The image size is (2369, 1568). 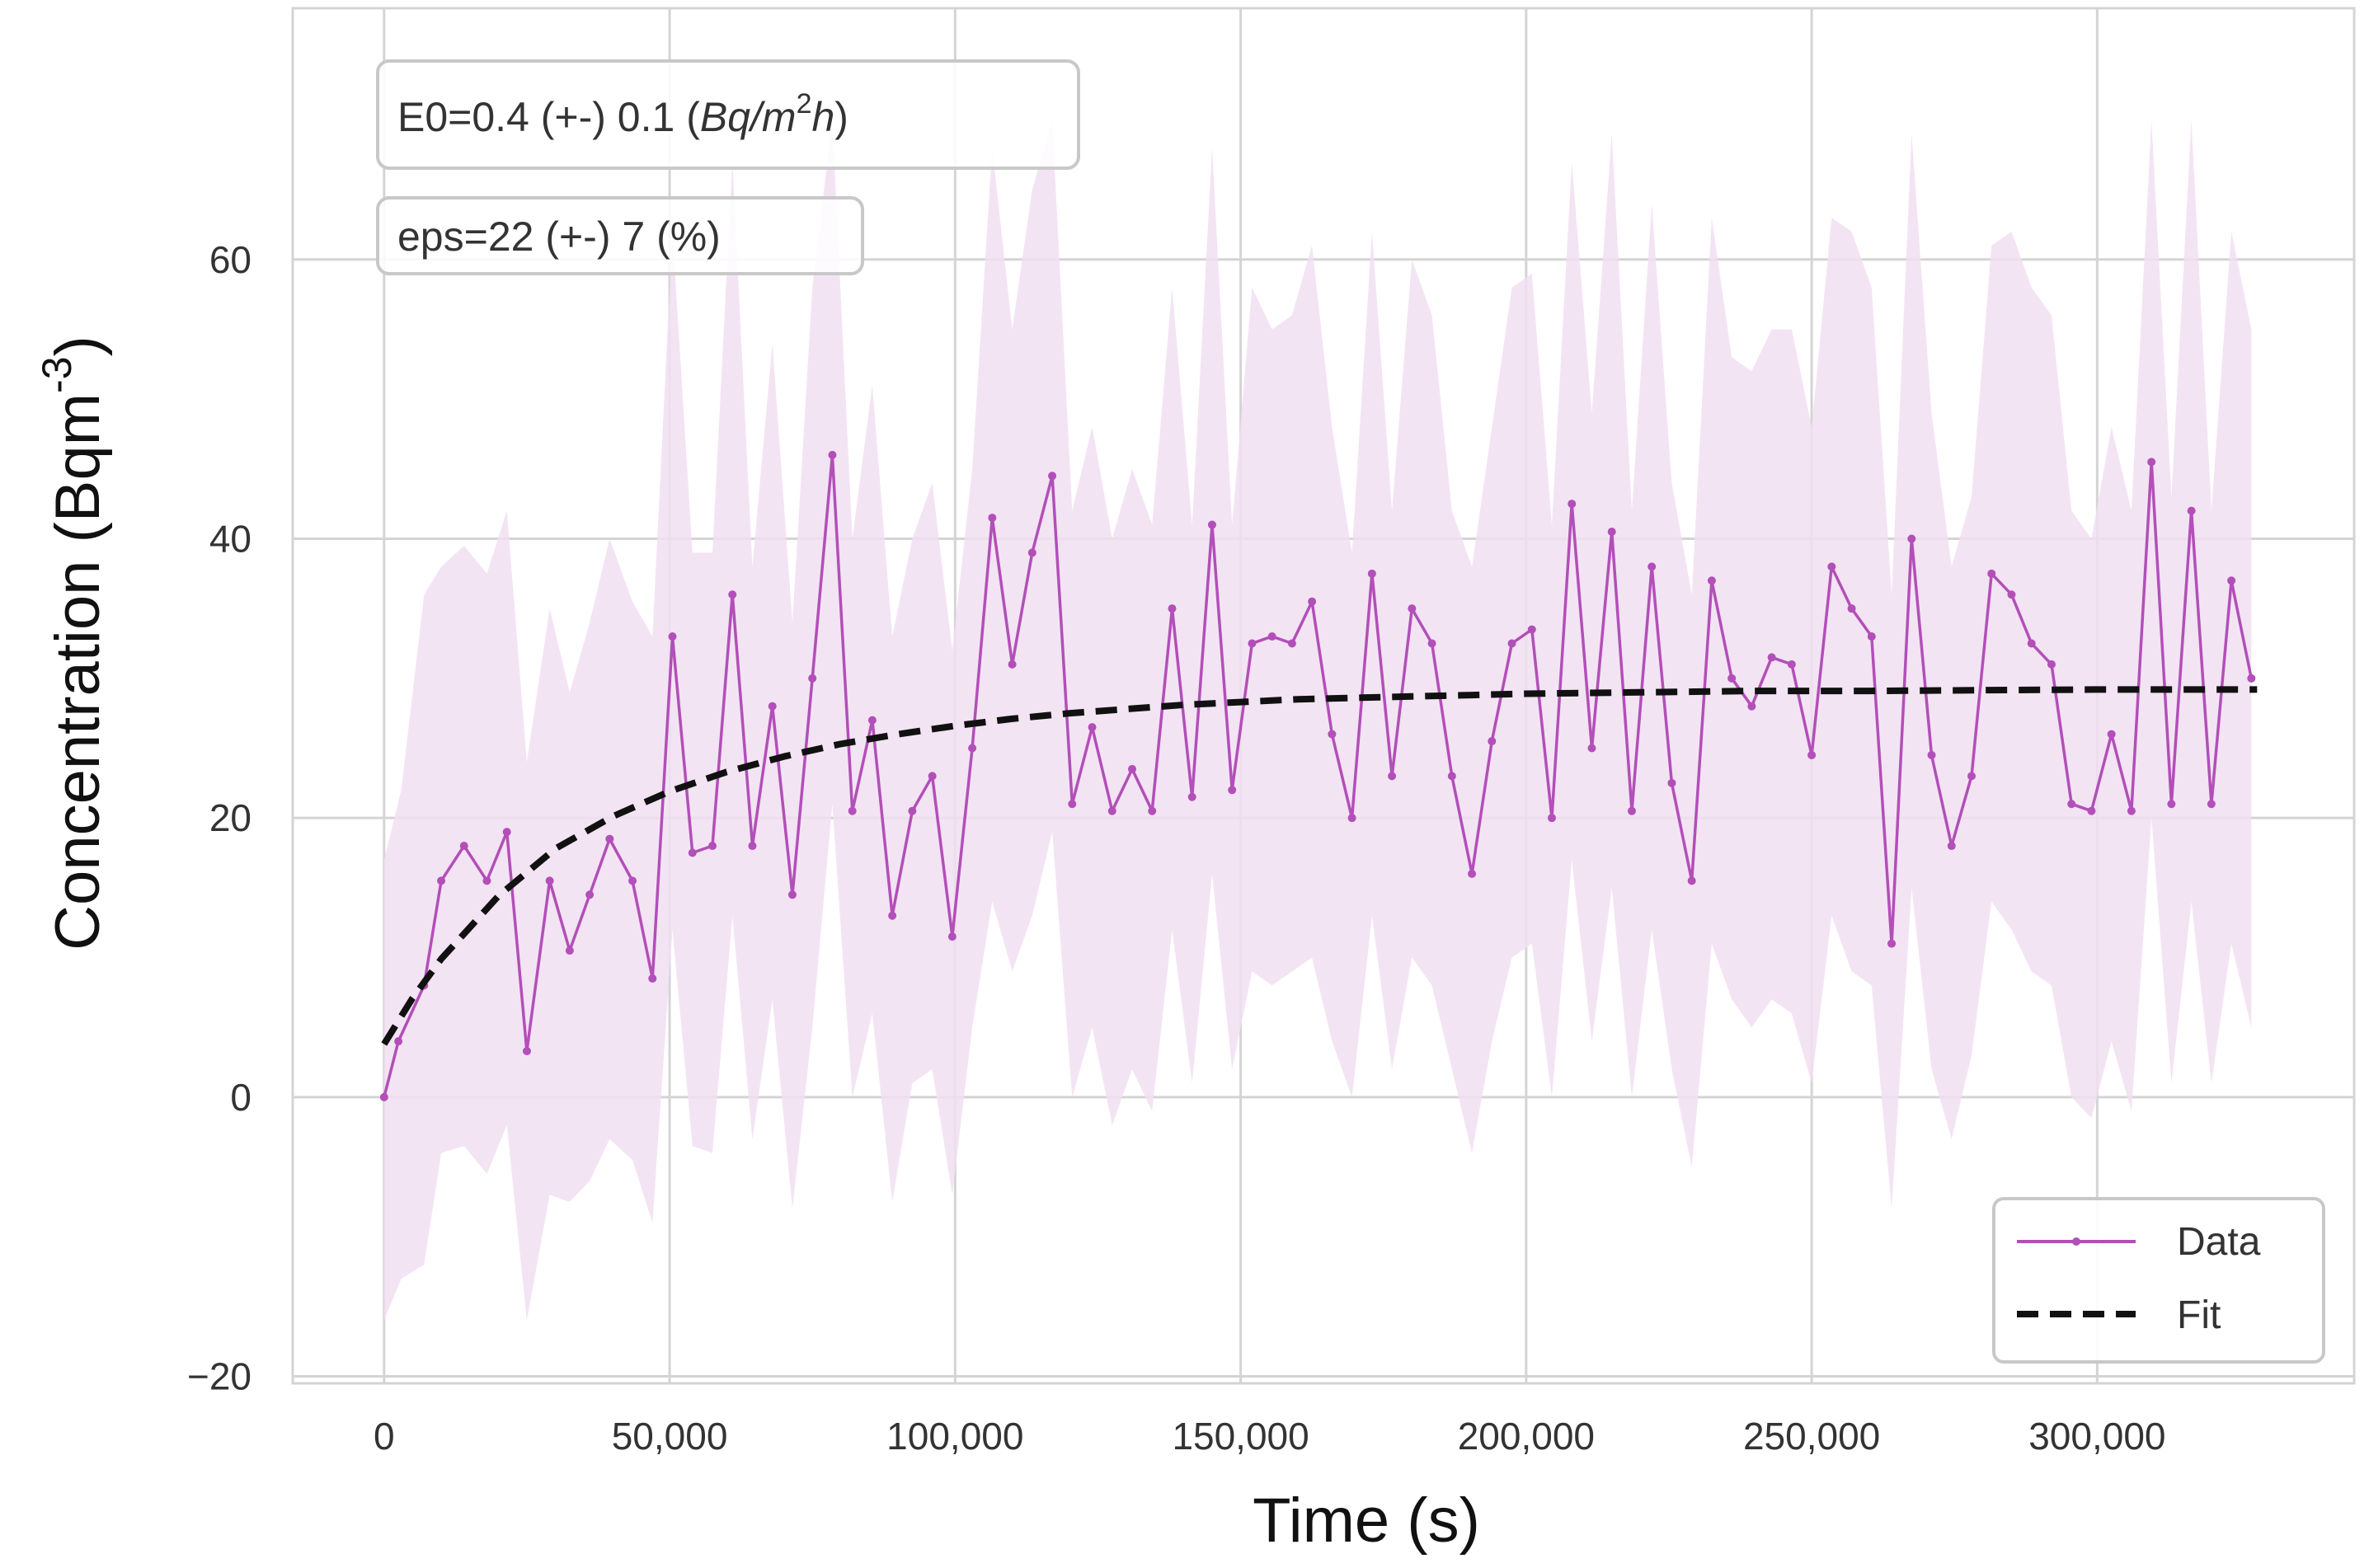 I want to click on legend-data-marker, so click(x=2076, y=1241).